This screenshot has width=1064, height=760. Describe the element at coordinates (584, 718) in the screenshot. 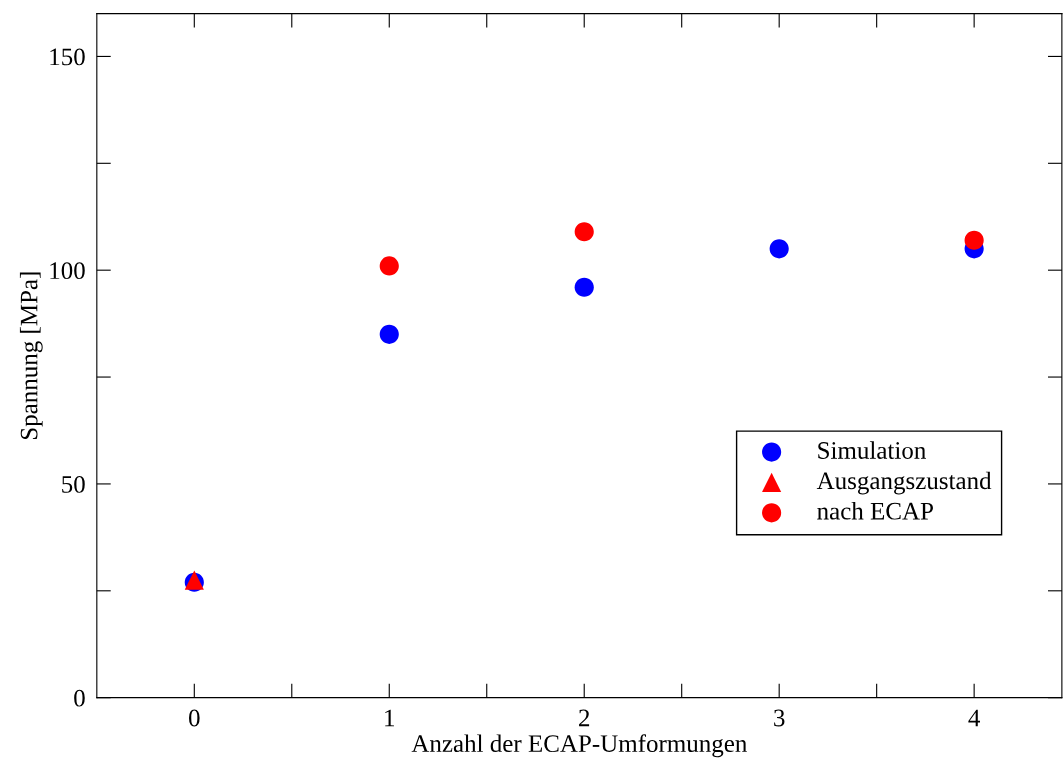

I see `x-tick-label: 2` at that location.